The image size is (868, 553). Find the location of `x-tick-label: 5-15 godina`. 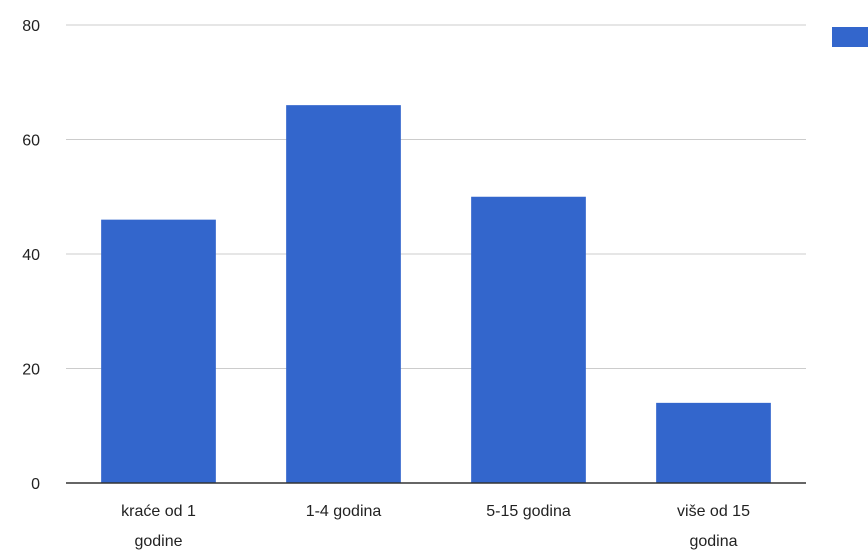

x-tick-label: 5-15 godina is located at coordinates (528, 511).